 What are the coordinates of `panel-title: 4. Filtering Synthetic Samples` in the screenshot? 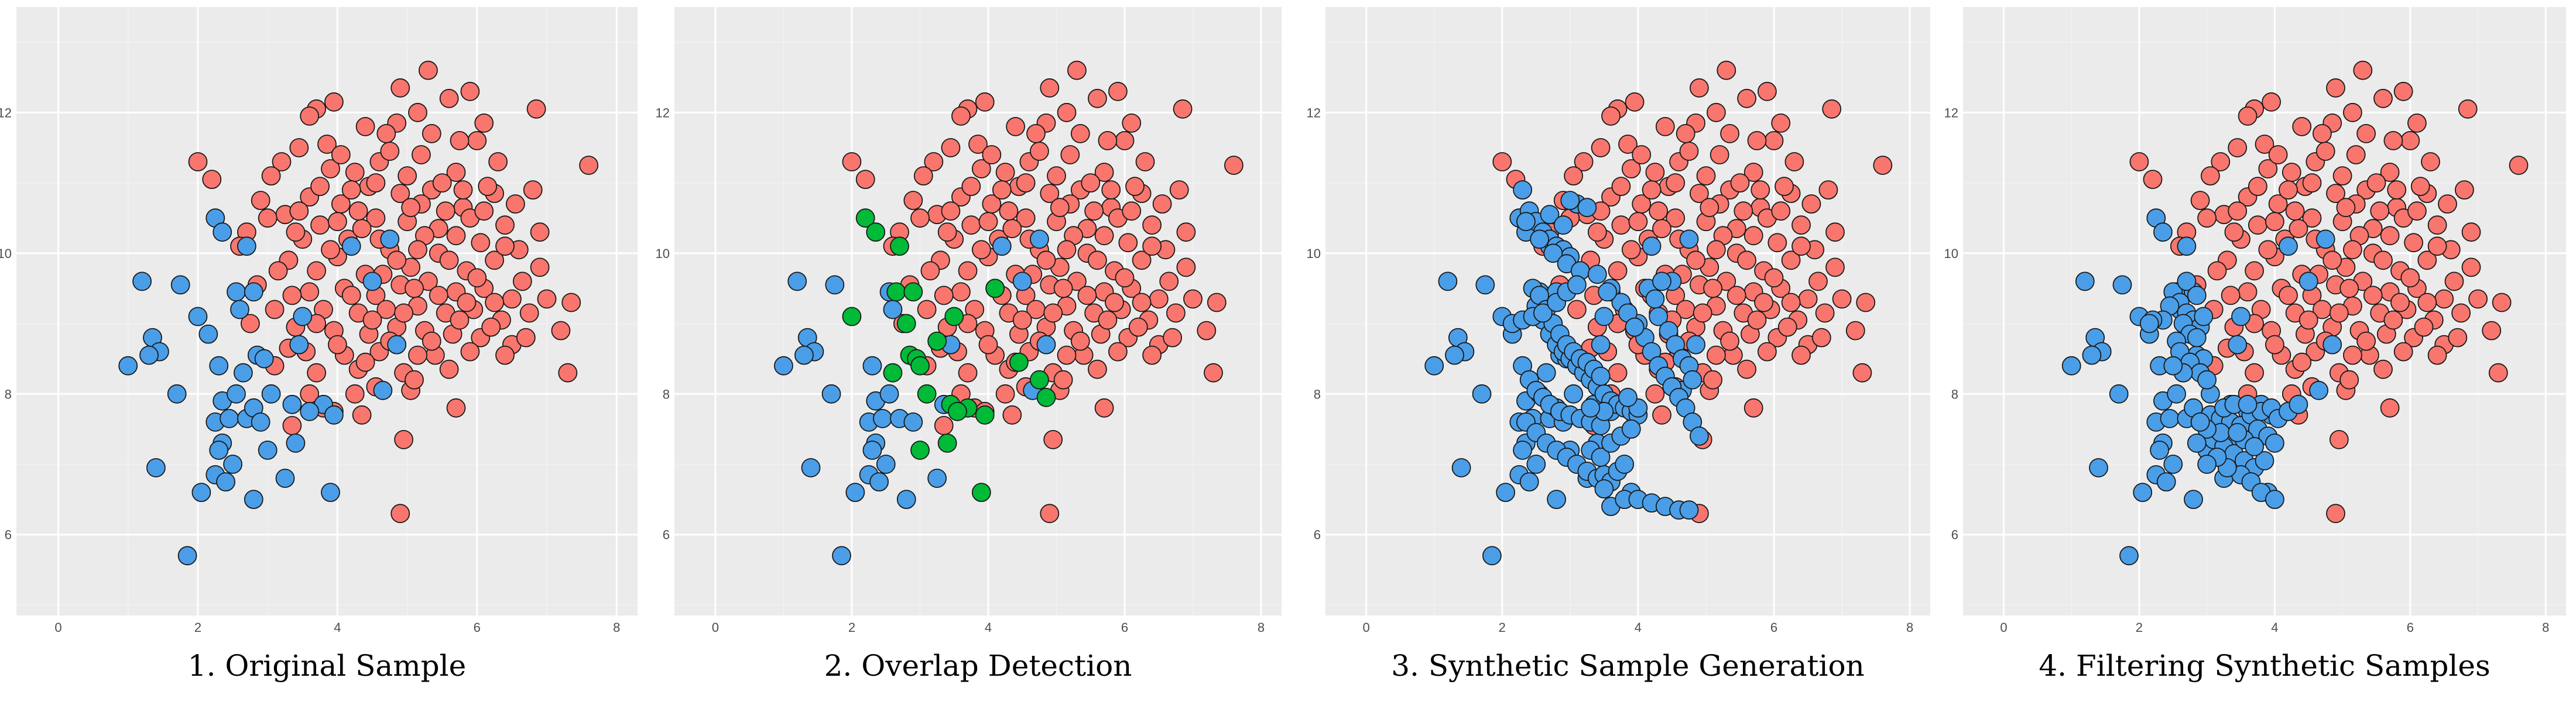 It's located at (2264, 666).